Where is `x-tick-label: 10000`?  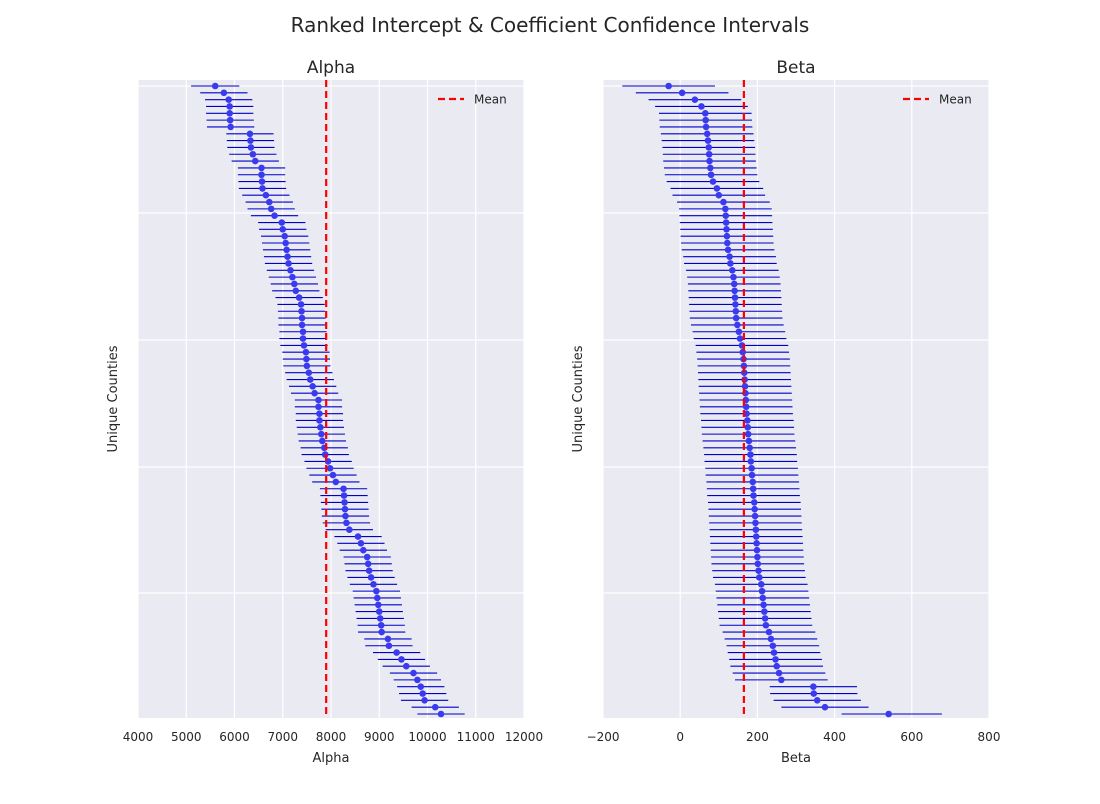 x-tick-label: 10000 is located at coordinates (427, 737).